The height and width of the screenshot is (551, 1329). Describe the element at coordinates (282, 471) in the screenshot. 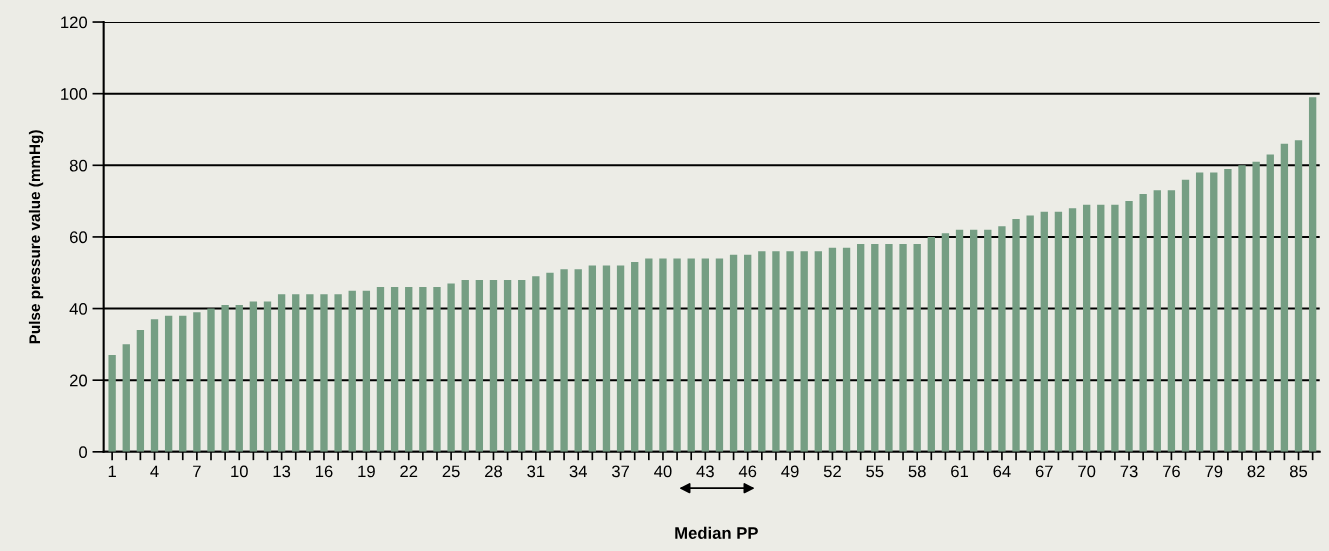

I see `x-tick-label: 13` at that location.